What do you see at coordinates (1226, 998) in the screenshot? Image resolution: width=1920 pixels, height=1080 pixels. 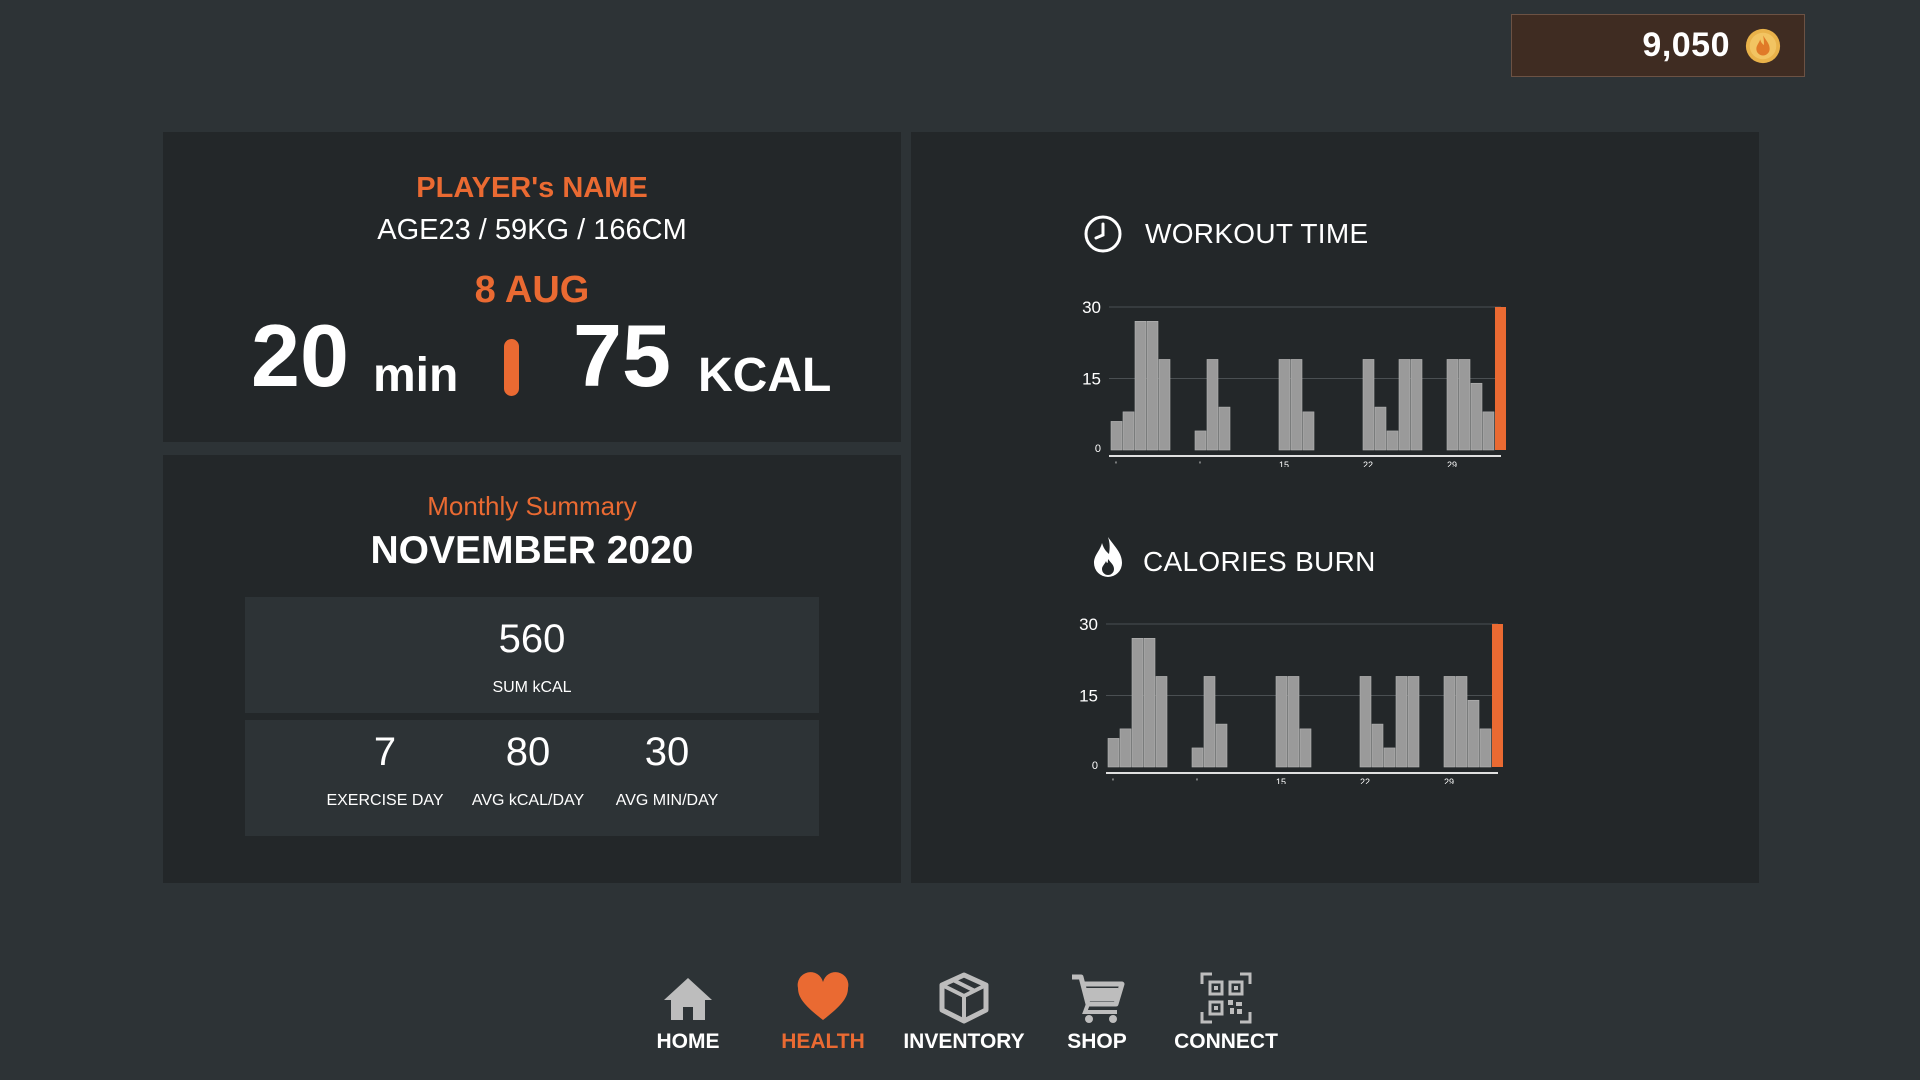 I see `qr-code-icon` at bounding box center [1226, 998].